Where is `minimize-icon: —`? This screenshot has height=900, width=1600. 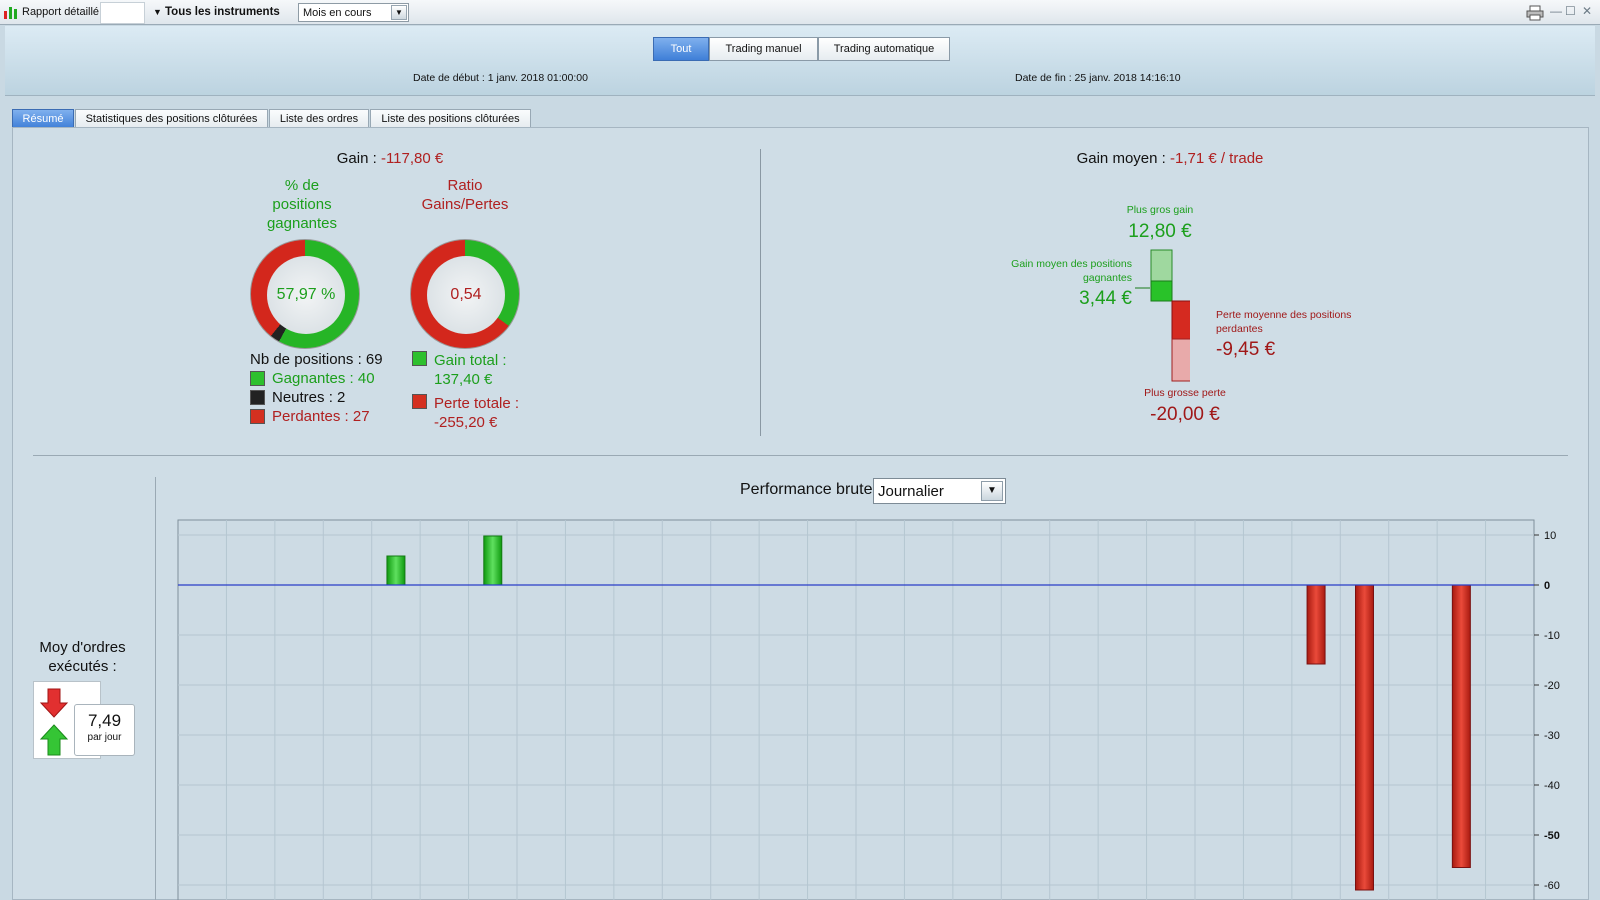 minimize-icon: — is located at coordinates (1556, 11).